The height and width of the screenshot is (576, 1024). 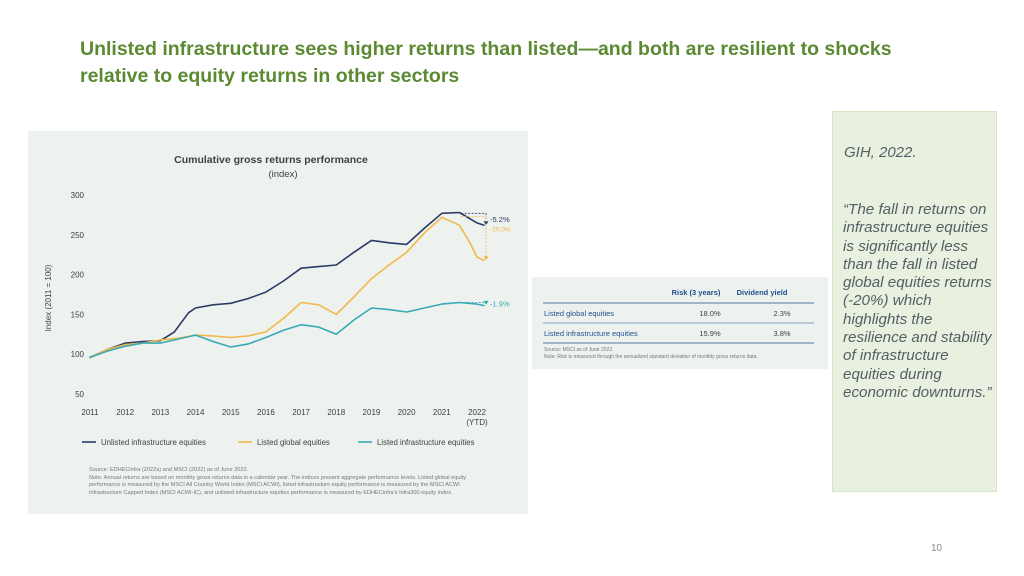 What do you see at coordinates (160, 412) in the screenshot?
I see `x-tick-label: 2013` at bounding box center [160, 412].